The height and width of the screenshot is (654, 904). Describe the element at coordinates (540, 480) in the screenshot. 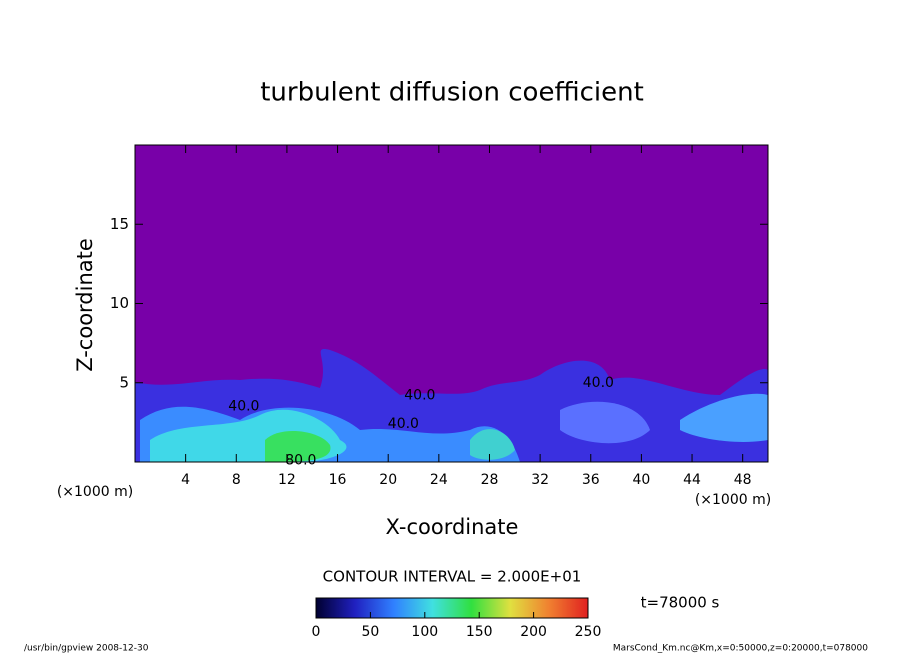

I see `x-tick-label: 32` at that location.